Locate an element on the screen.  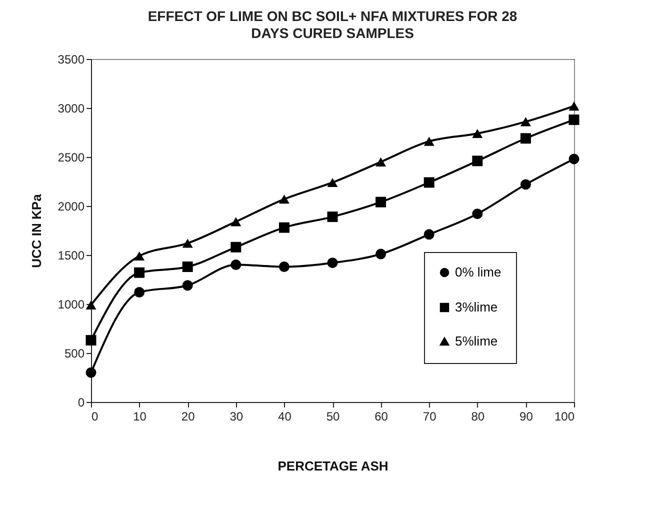
y-tick-label: 2500 is located at coordinates (71, 157).